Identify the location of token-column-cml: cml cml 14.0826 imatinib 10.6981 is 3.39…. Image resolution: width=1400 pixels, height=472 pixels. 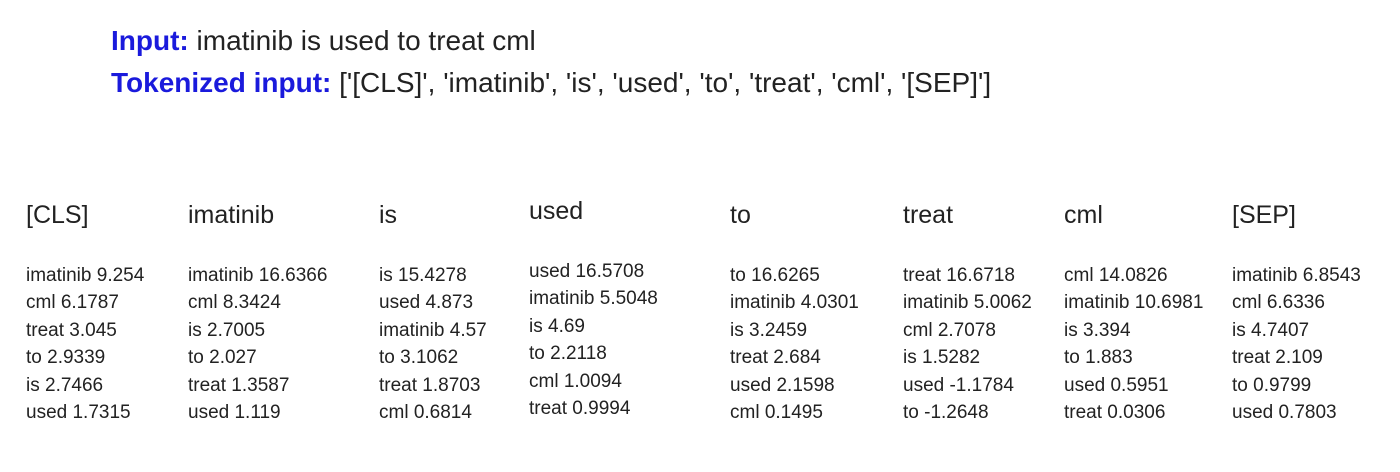
(1133, 321).